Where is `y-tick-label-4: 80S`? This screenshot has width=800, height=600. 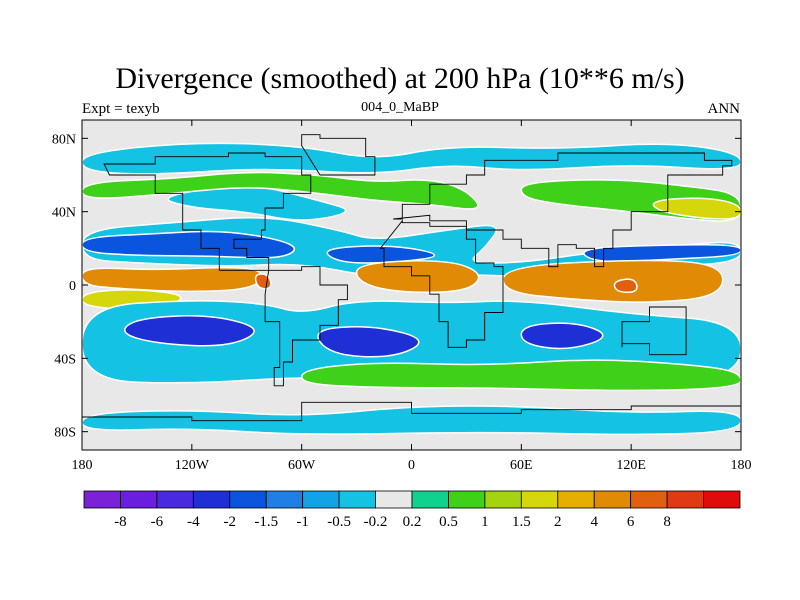 y-tick-label-4: 80S is located at coordinates (65, 433).